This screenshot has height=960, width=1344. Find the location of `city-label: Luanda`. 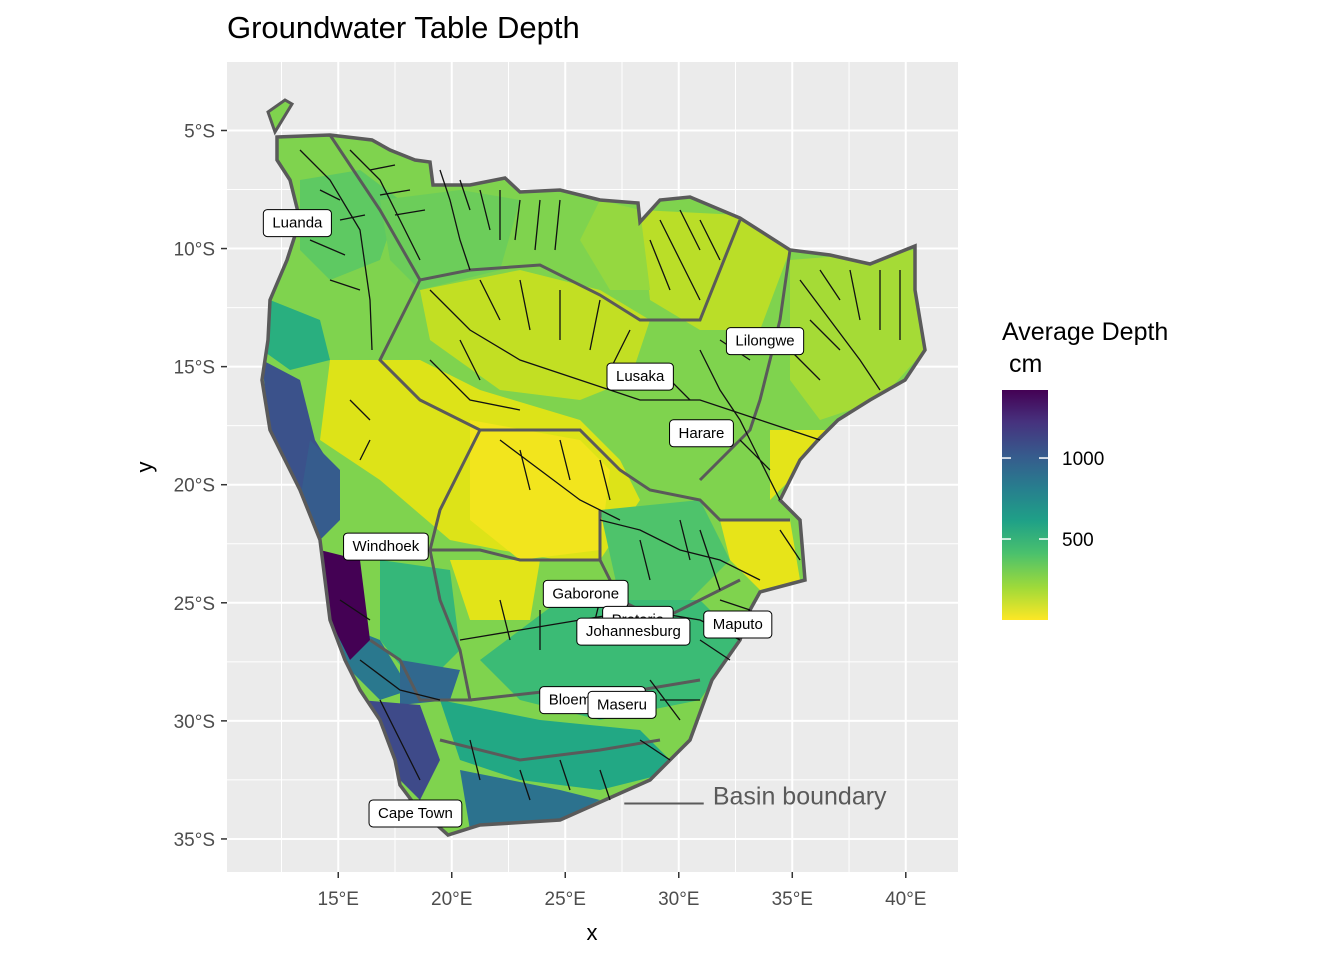

city-label: Luanda is located at coordinates (297, 223).